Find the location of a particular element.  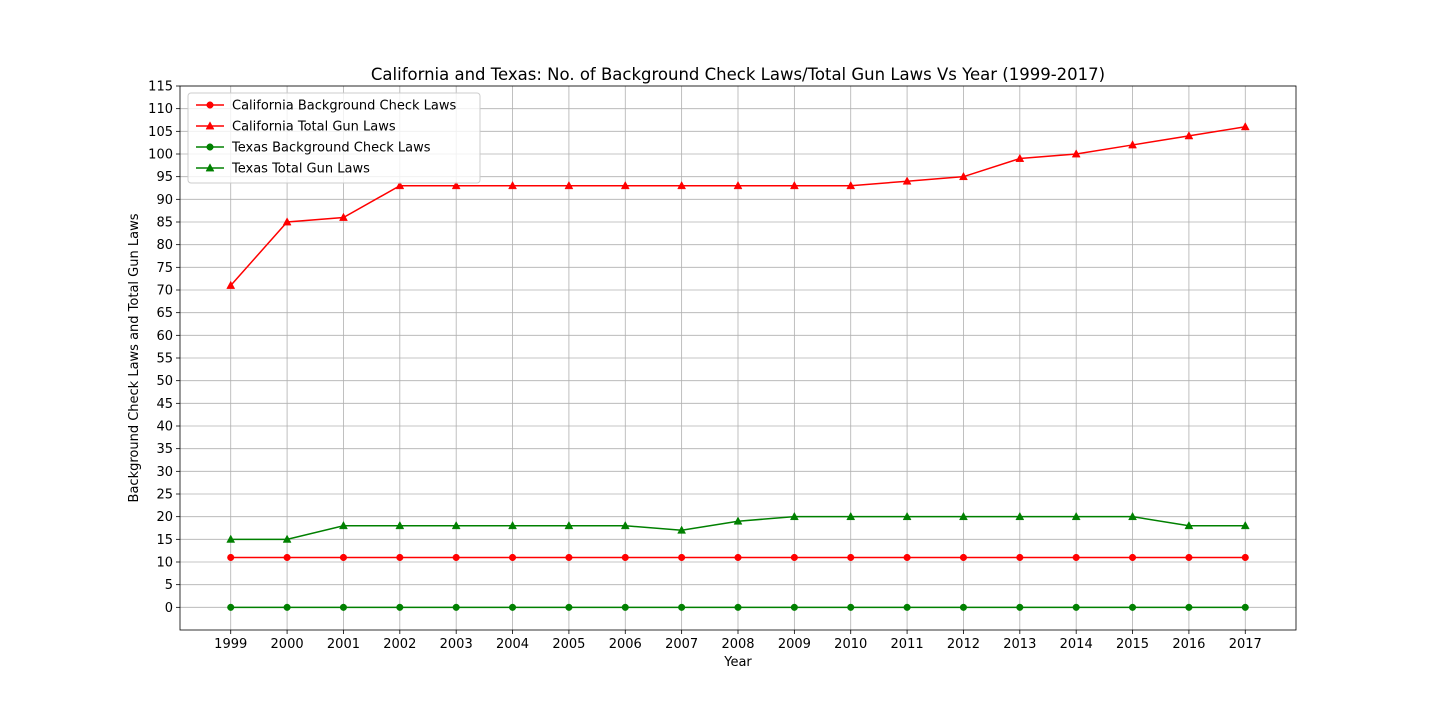

y-tick-label: 105 is located at coordinates (160, 132).